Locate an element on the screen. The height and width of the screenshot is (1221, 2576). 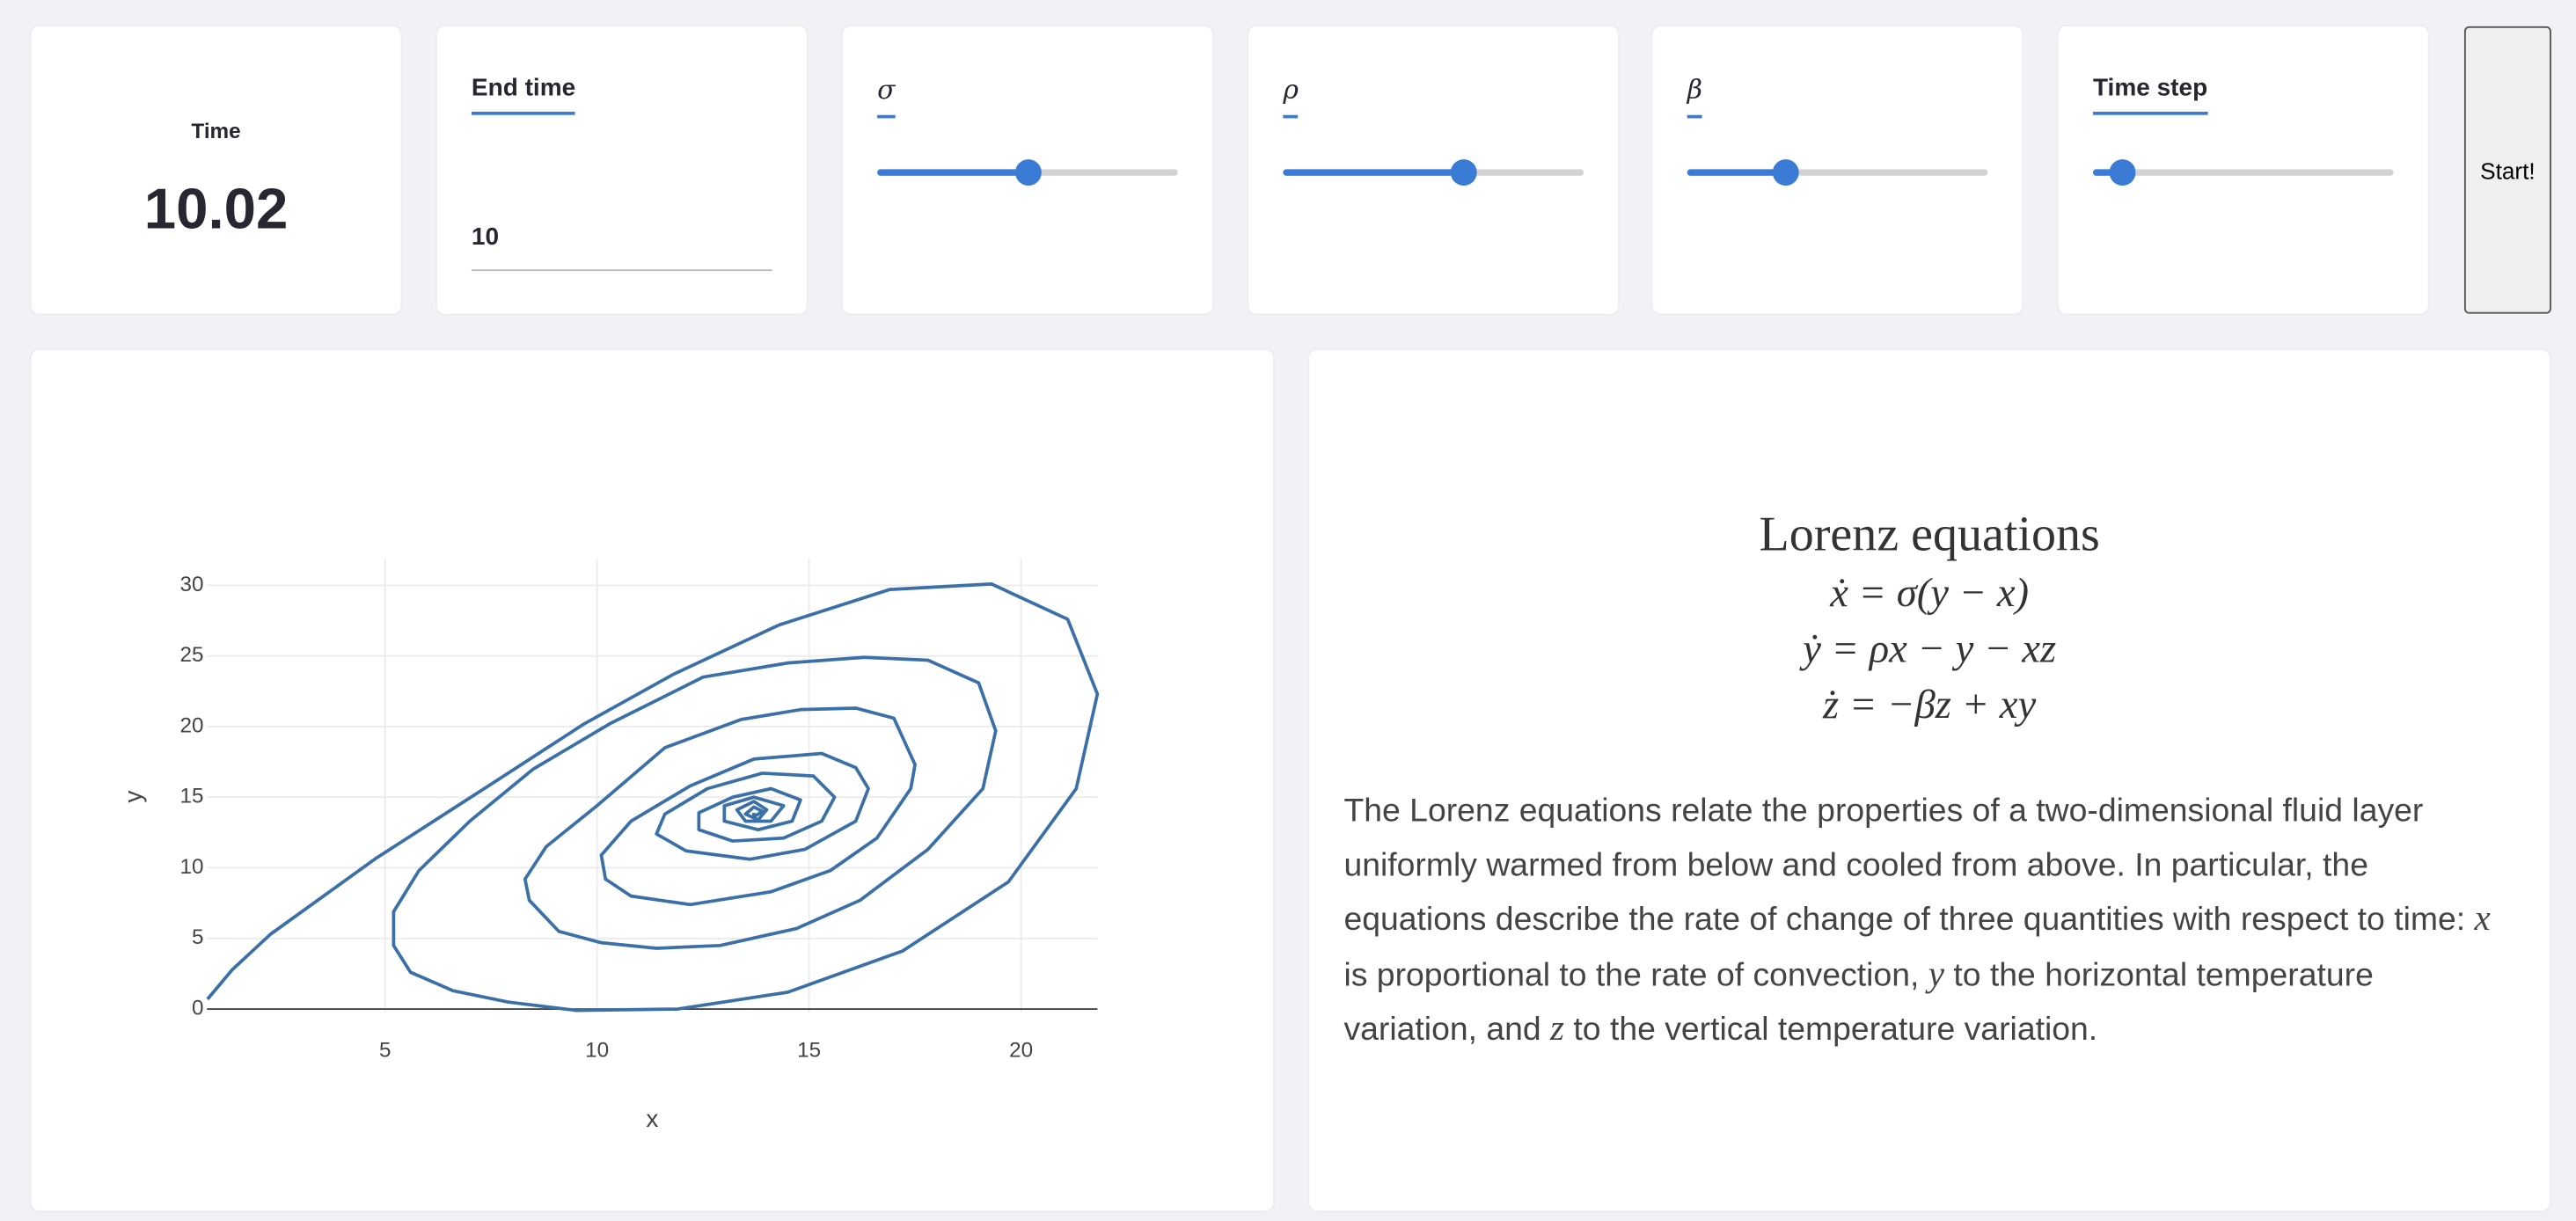
rho-label: ρ is located at coordinates (1291, 97).